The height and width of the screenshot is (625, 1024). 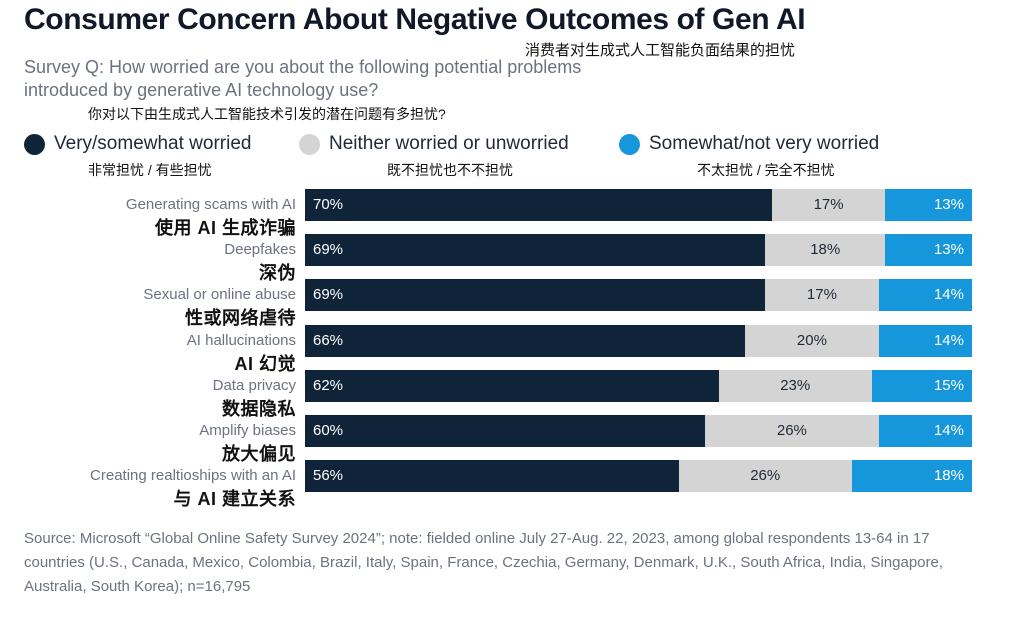 I want to click on data-label: 62%, so click(x=328, y=385).